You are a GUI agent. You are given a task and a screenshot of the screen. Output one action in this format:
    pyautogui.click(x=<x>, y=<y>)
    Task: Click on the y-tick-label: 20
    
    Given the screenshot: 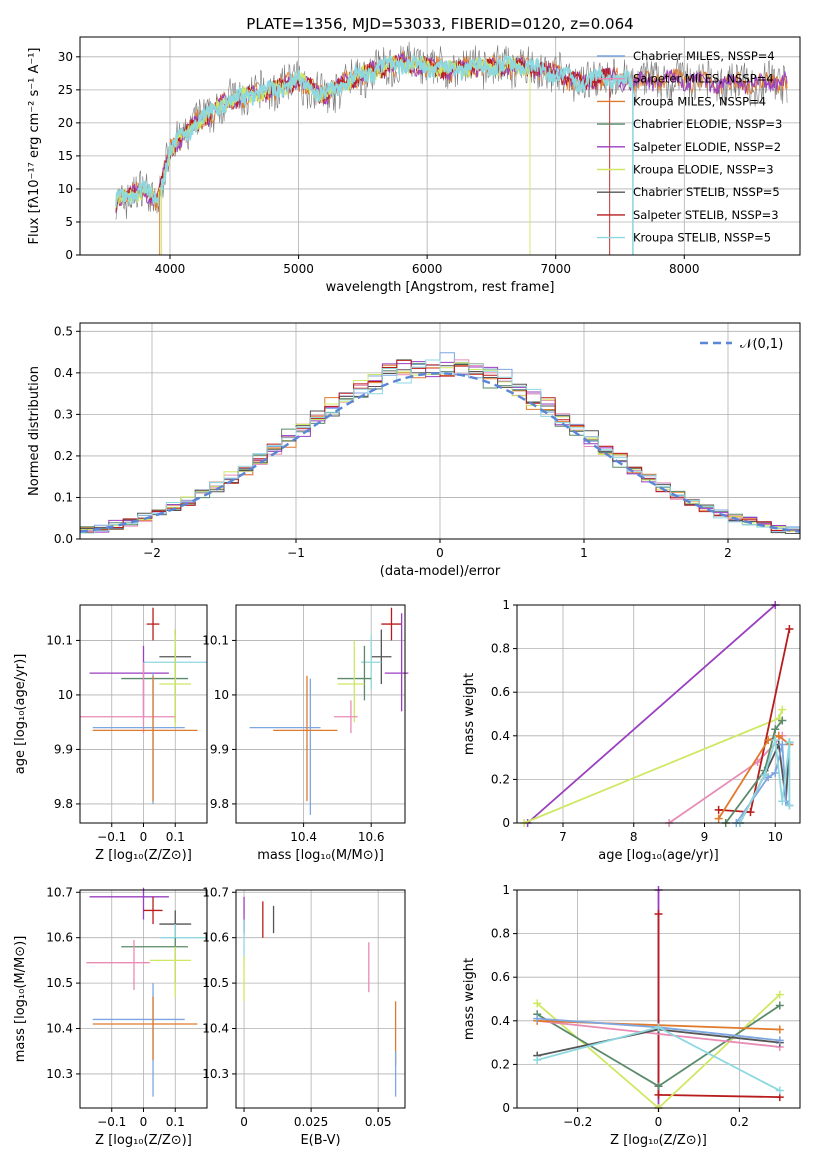 What is the action you would take?
    pyautogui.click(x=65, y=123)
    